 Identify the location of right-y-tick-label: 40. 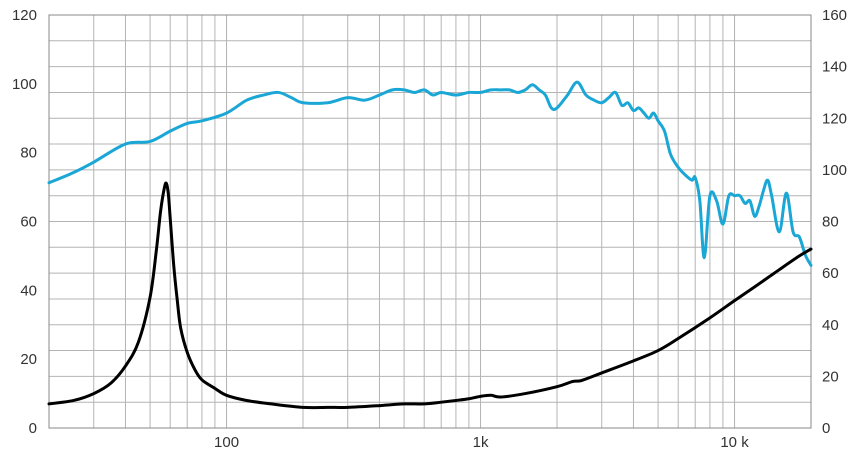
(830, 325).